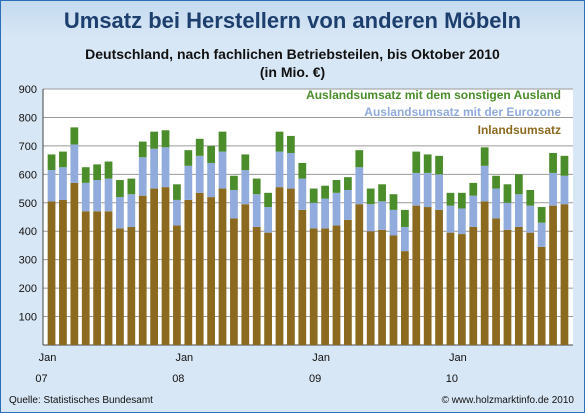  What do you see at coordinates (28, 204) in the screenshot?
I see `y-tick-label: 500` at bounding box center [28, 204].